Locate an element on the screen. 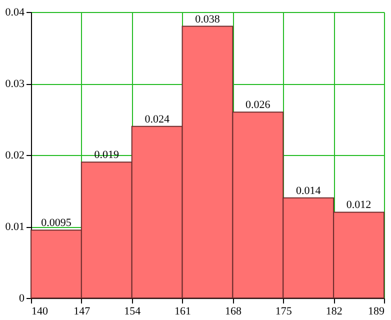 The image size is (391, 320). data-label: 0.012 is located at coordinates (359, 205).